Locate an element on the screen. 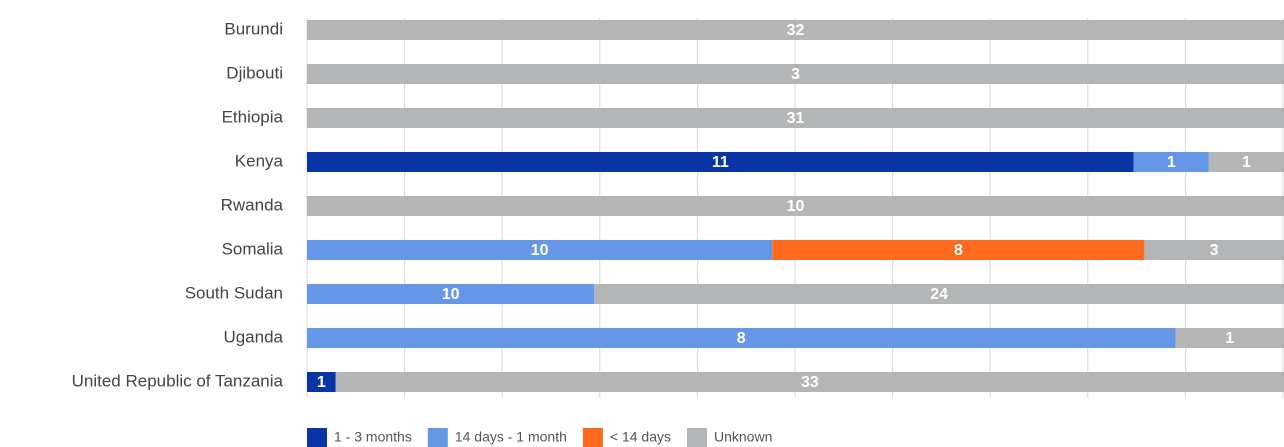 Image resolution: width=1284 pixels, height=447 pixels. category-label: Burundi is located at coordinates (253, 28).